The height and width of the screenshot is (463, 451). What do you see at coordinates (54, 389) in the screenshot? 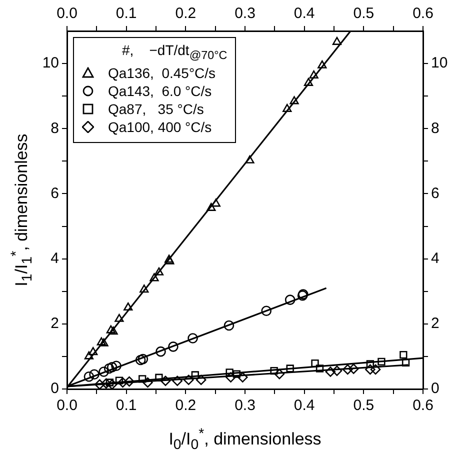
I see `y-tick-label: 0` at bounding box center [54, 389].